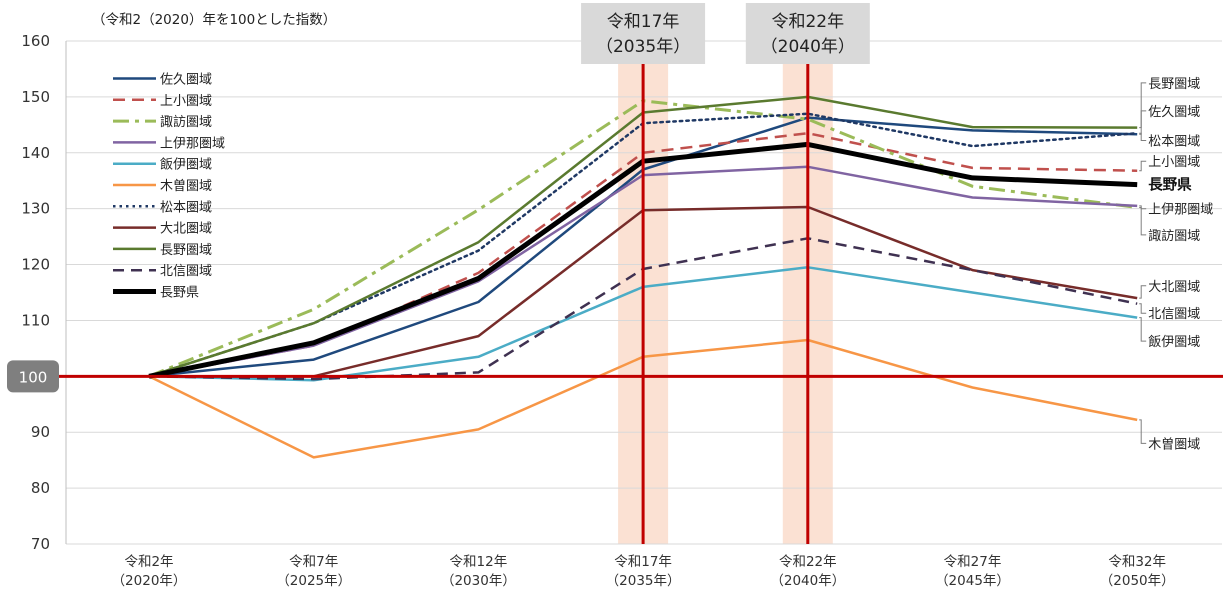  What do you see at coordinates (214, 20) in the screenshot?
I see `unit-note: （令和2（2020）年を100とした指数）` at bounding box center [214, 20].